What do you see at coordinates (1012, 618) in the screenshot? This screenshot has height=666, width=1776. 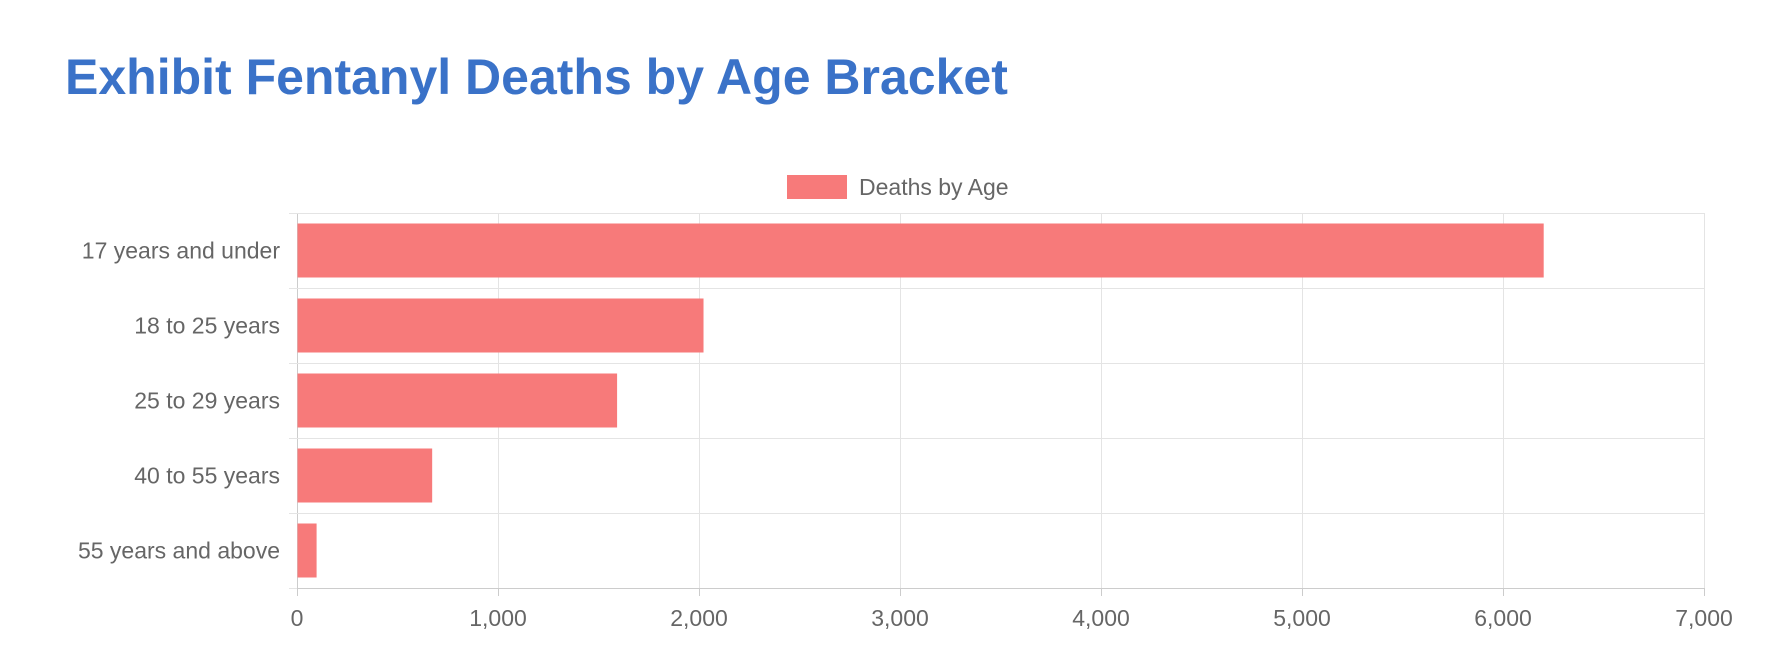 I see `x-axis-labels: 0 1,000 2,000 3,000 4,000 5,000 6,000 7,000` at bounding box center [1012, 618].